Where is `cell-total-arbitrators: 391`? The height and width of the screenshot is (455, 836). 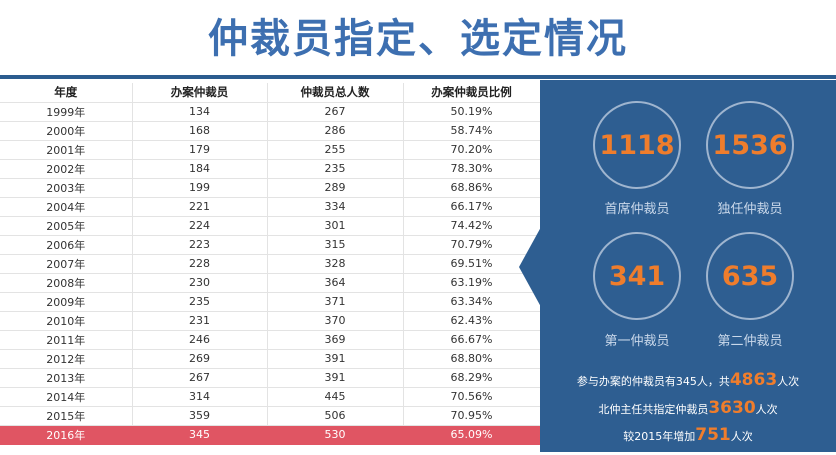 cell-total-arbitrators: 391 is located at coordinates (335, 378).